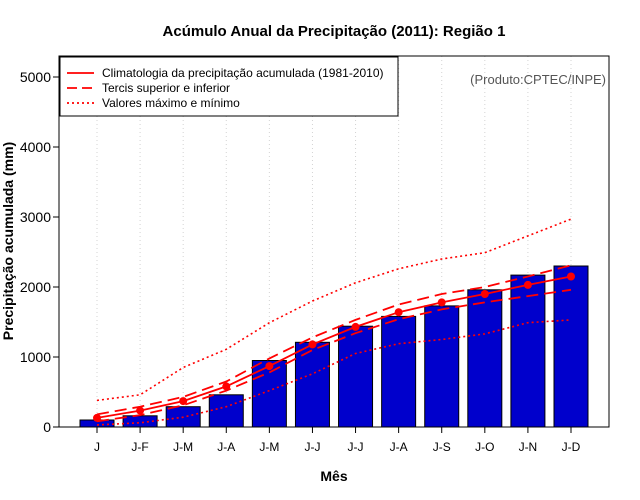 The height and width of the screenshot is (500, 640). What do you see at coordinates (226, 447) in the screenshot?
I see `x-tick-label-4: J-A` at bounding box center [226, 447].